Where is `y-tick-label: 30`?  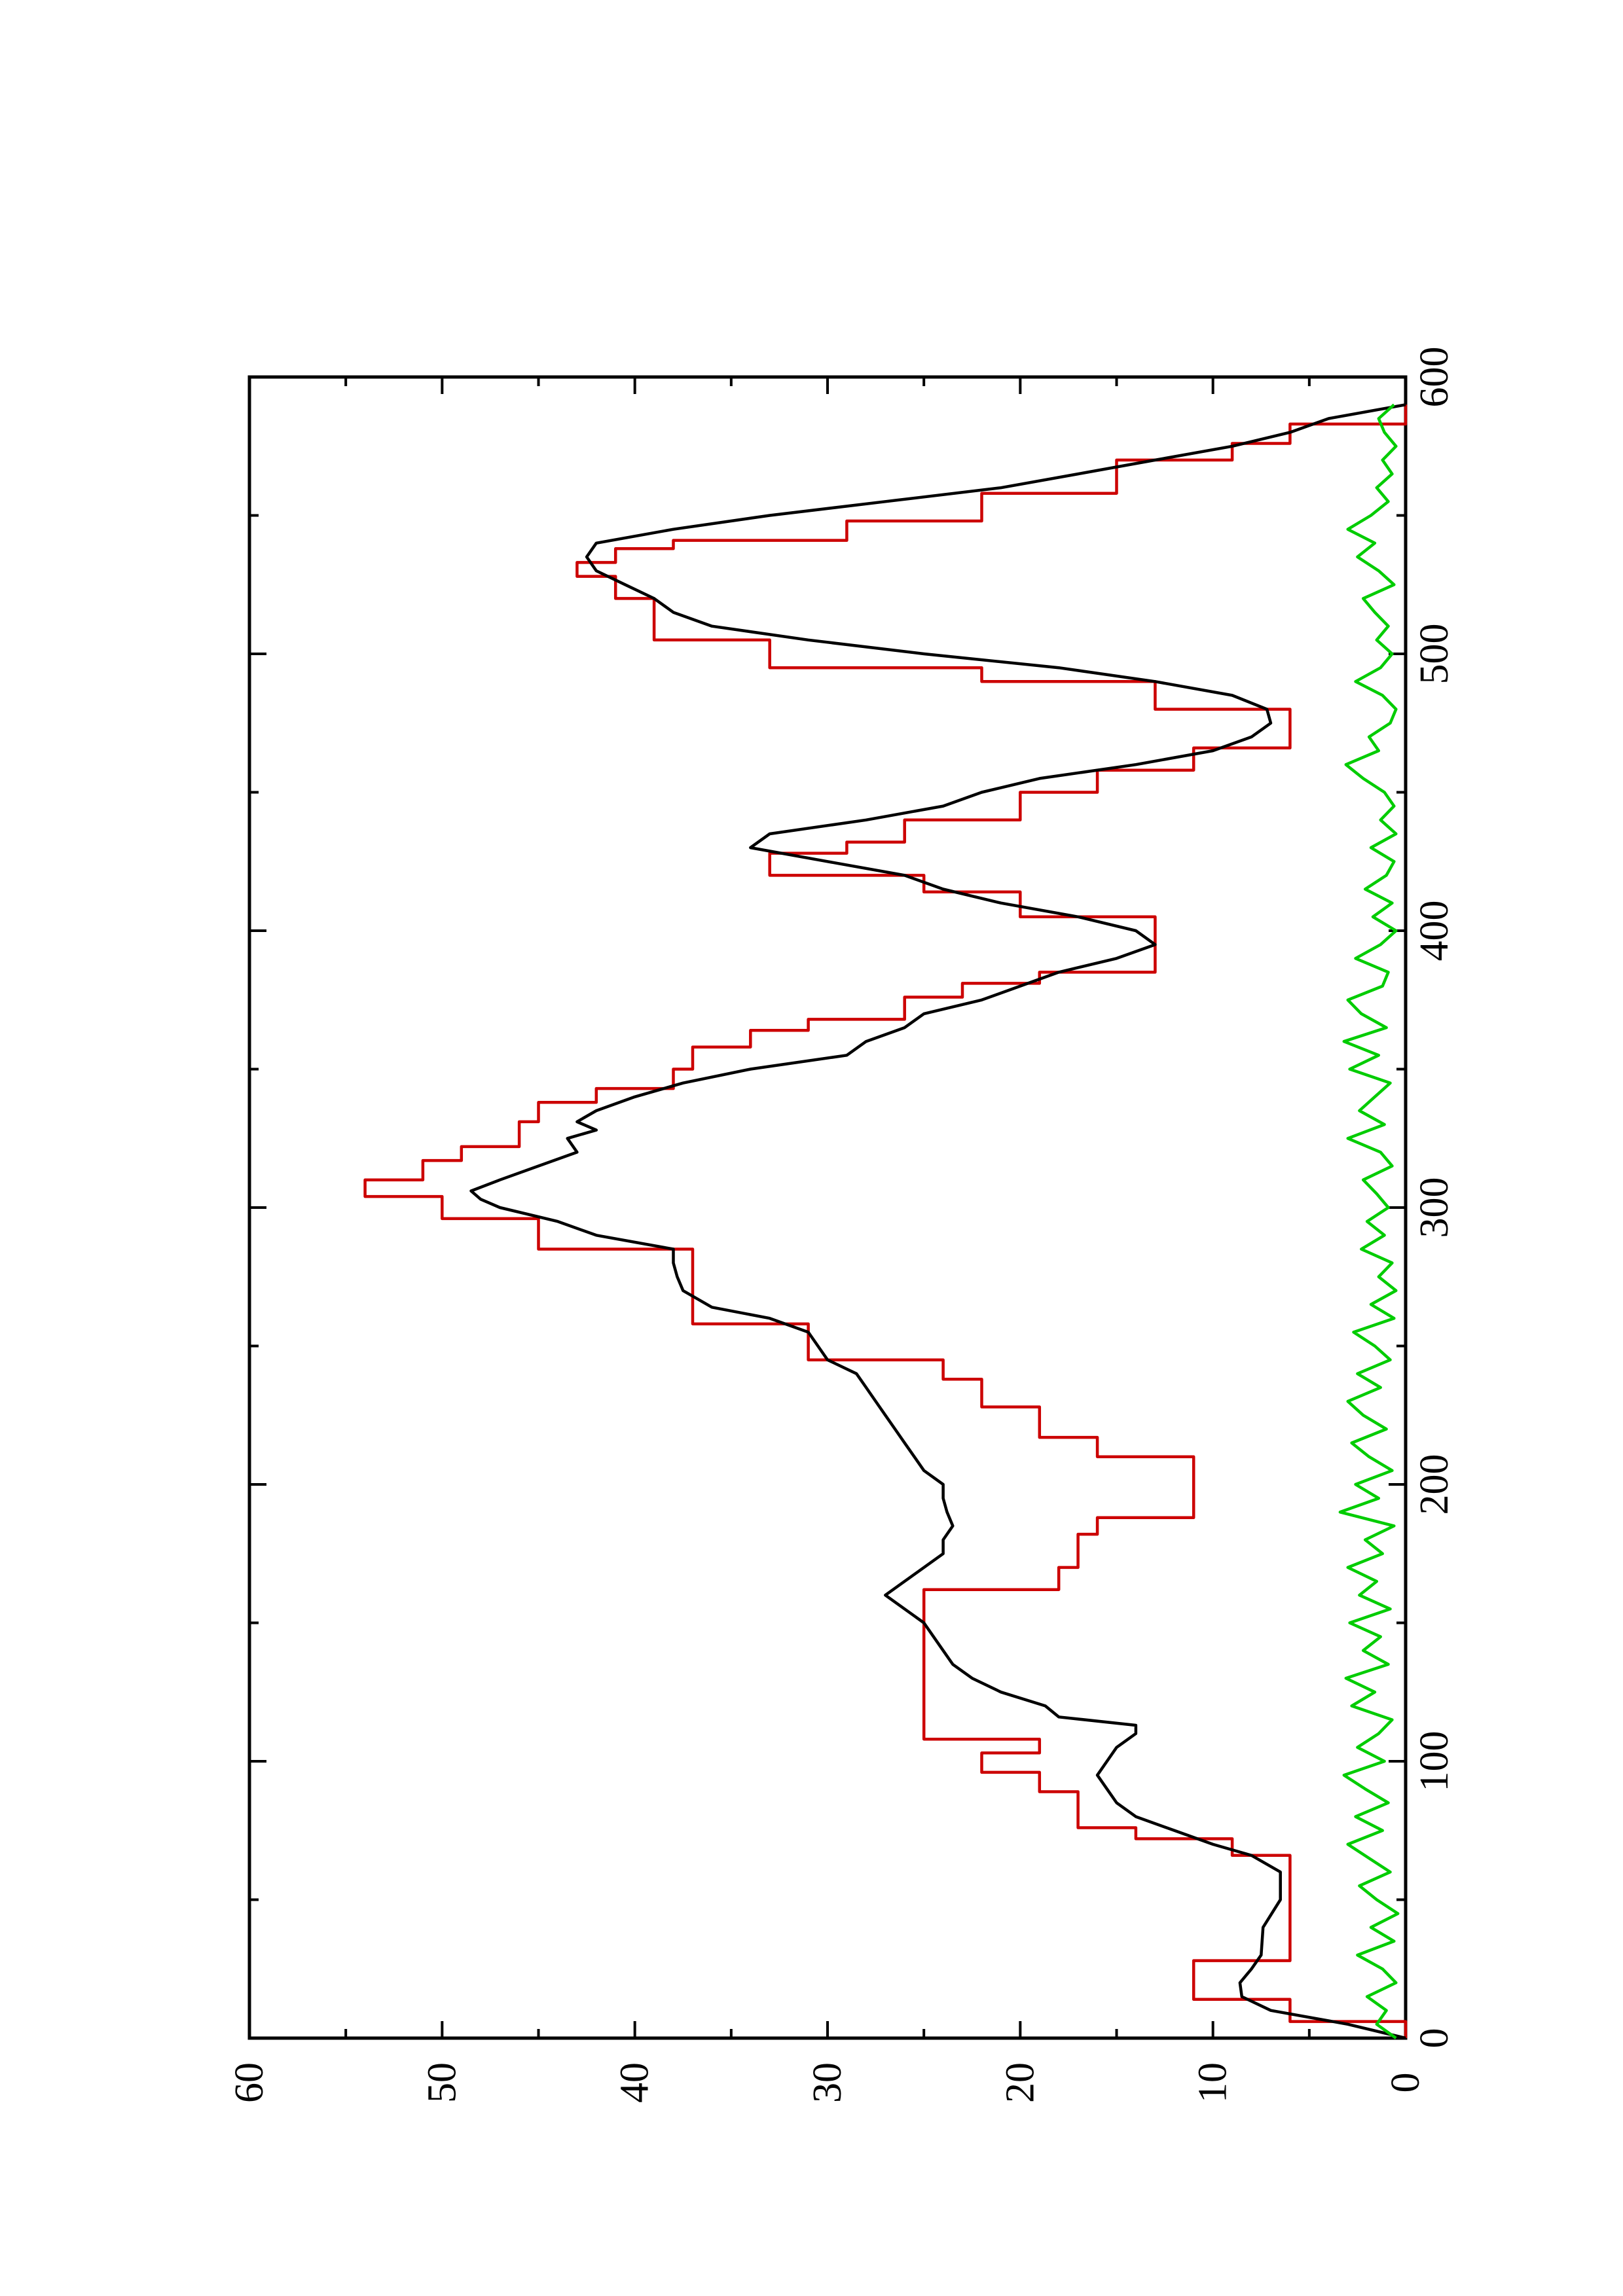 y-tick-label: 30 is located at coordinates (827, 2082).